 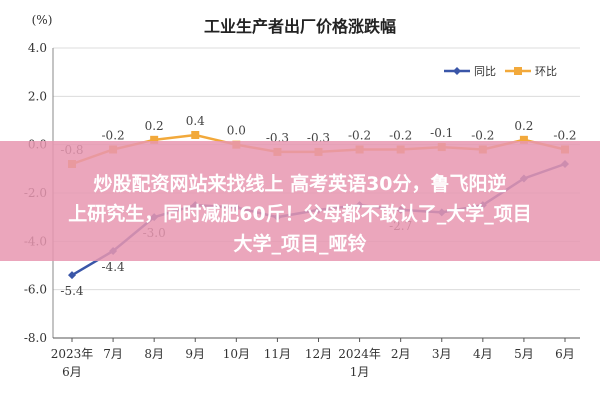 I want to click on data-point-yoy, so click(x=72, y=275).